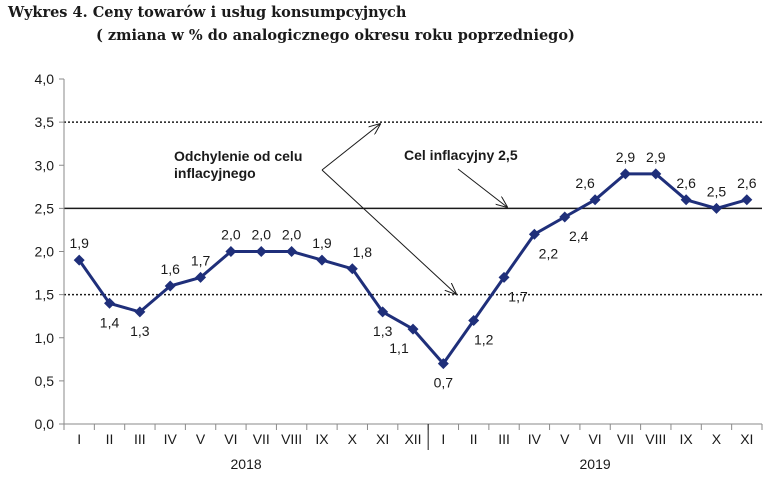 The image size is (779, 481). Describe the element at coordinates (45, 424) in the screenshot. I see `y-tick-label: 0,0` at that location.